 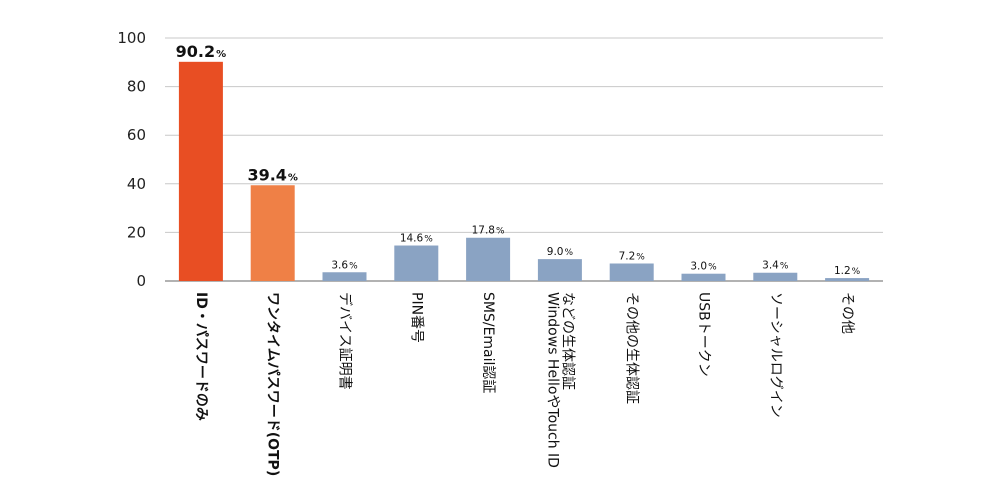 I want to click on x-tick-label-line: ソーシャルログイン, so click(x=775, y=355).